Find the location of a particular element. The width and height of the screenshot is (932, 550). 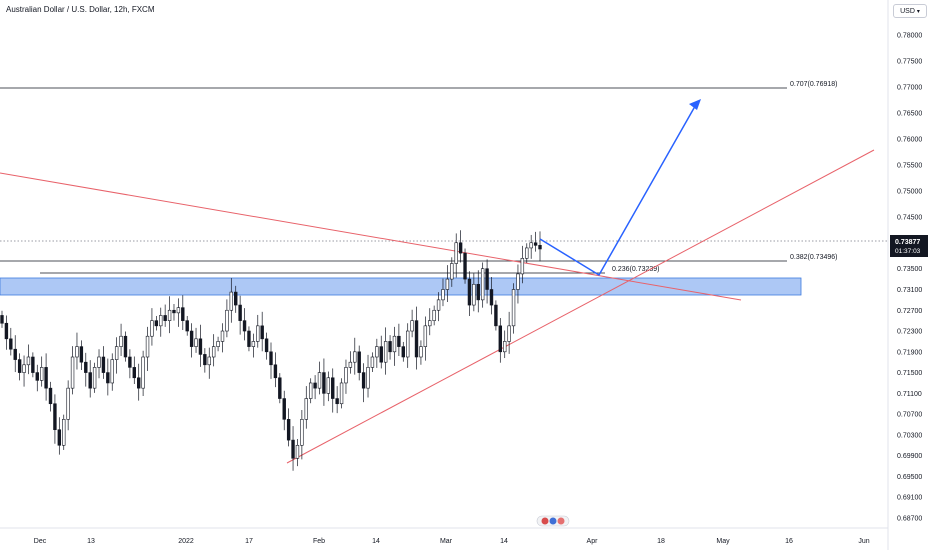

time-tick-label: May is located at coordinates (723, 541).